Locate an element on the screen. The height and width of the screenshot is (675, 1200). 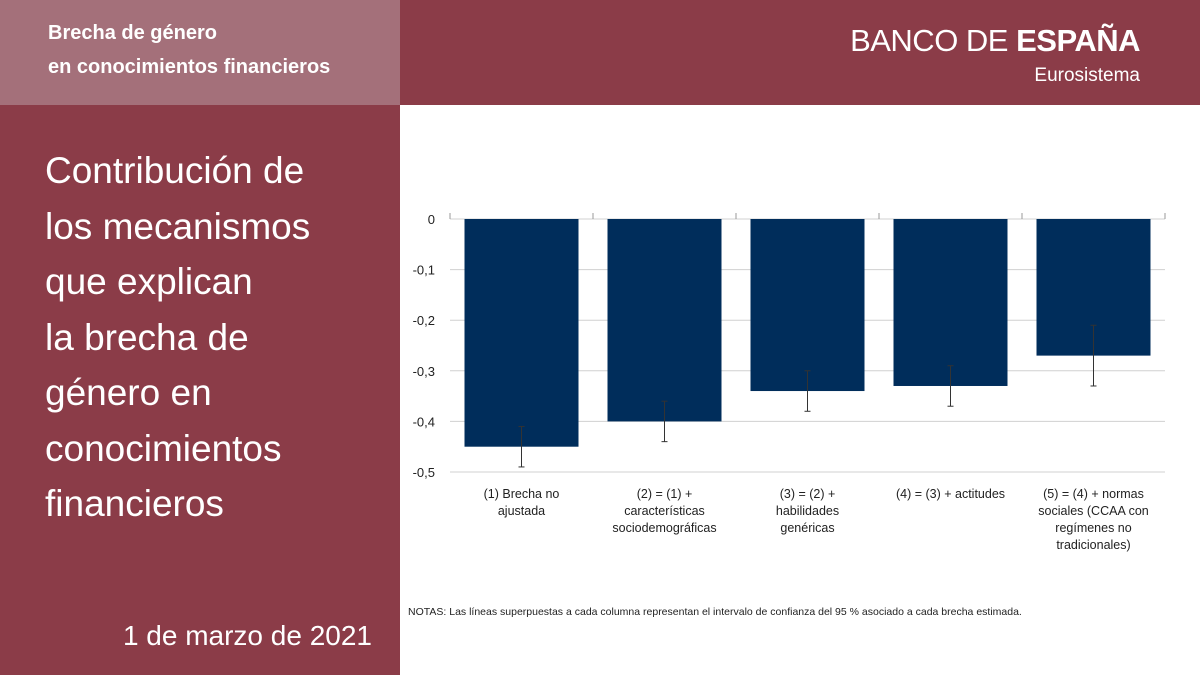
title-line: los mecanismos is located at coordinates (178, 226).